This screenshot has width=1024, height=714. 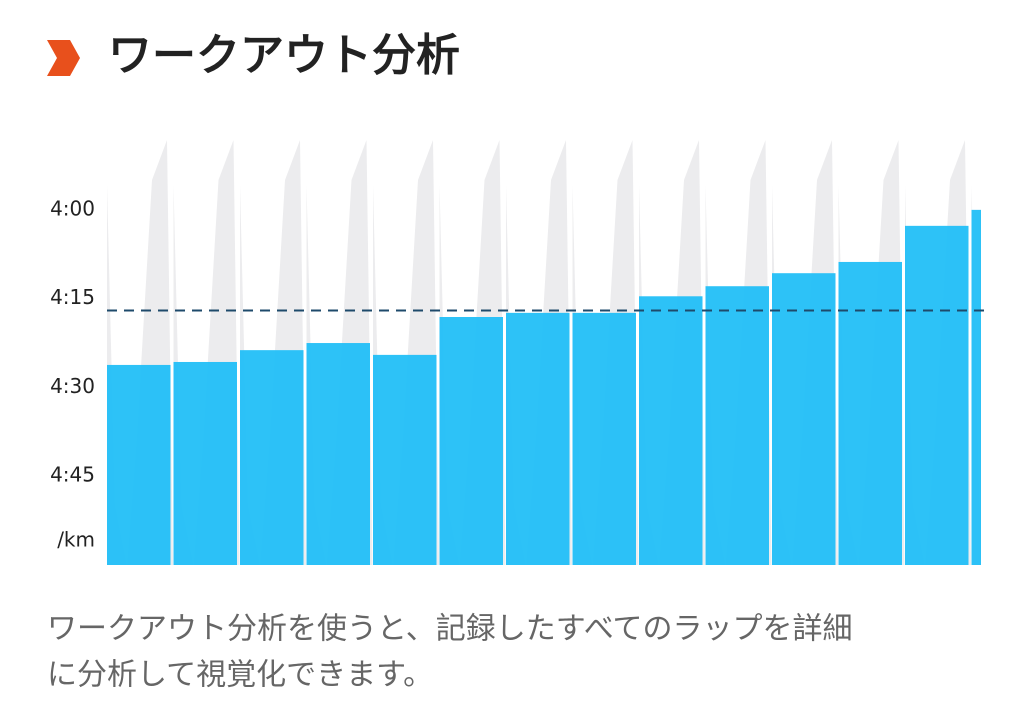 I want to click on page-title: ワークアウト分析, so click(x=284, y=55).